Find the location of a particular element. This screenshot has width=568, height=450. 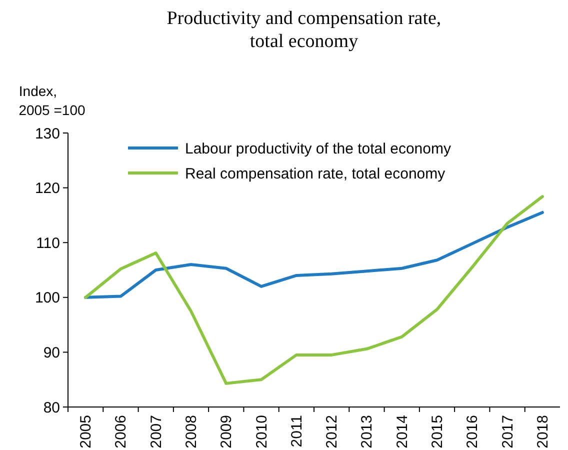

x-tick-label: 2009 is located at coordinates (227, 431).